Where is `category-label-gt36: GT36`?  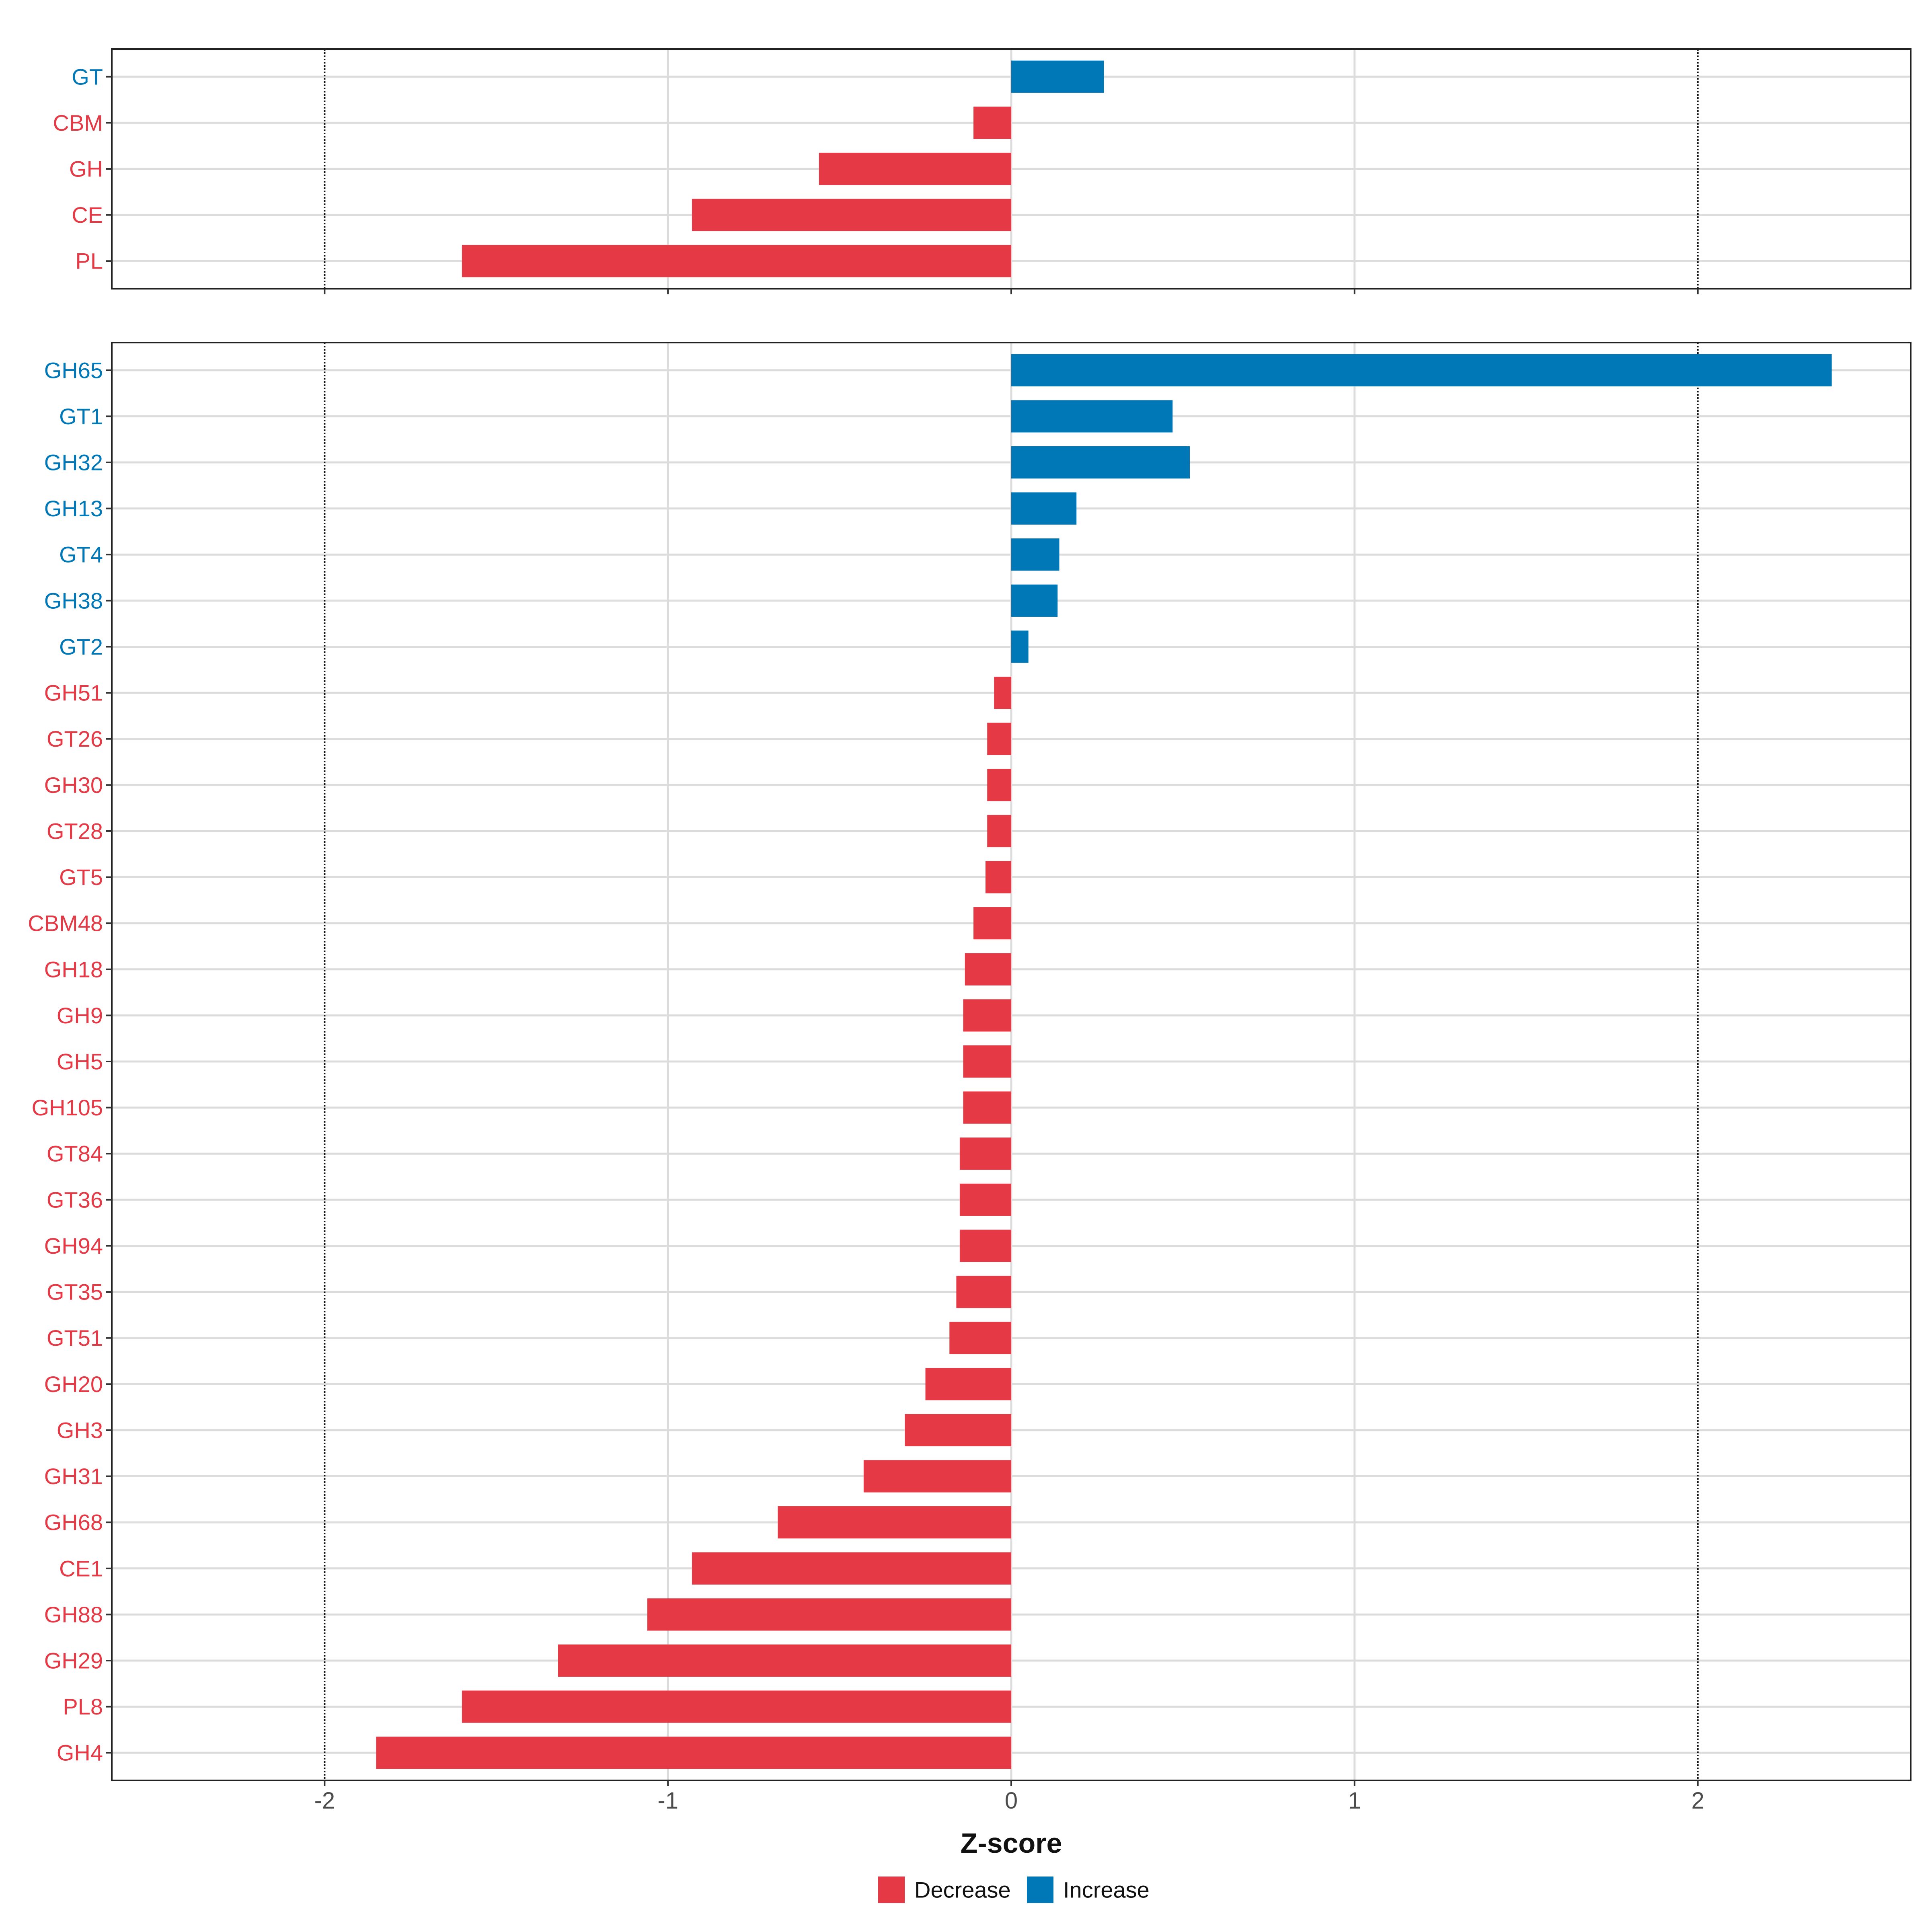 category-label-gt36: GT36 is located at coordinates (75, 1199).